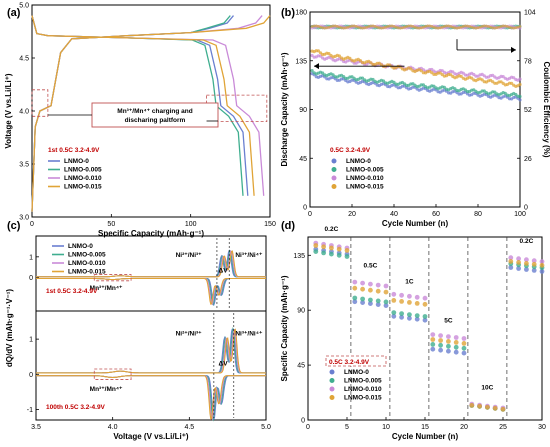  I want to click on panel-a-xtick-label: 50, so click(111, 224).